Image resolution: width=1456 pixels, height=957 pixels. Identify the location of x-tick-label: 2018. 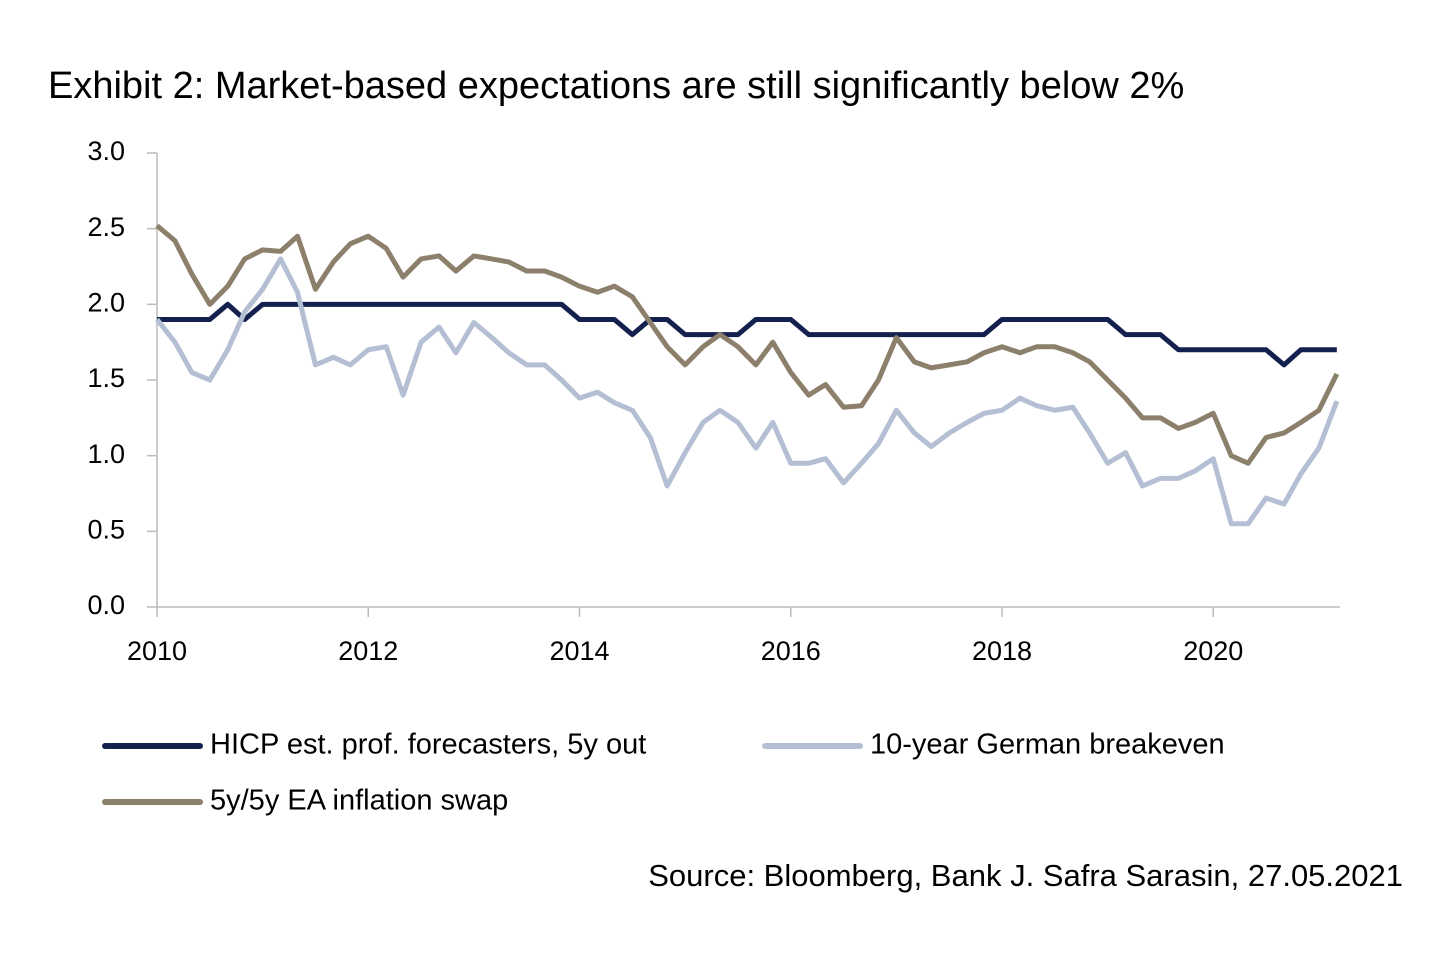
(1002, 651).